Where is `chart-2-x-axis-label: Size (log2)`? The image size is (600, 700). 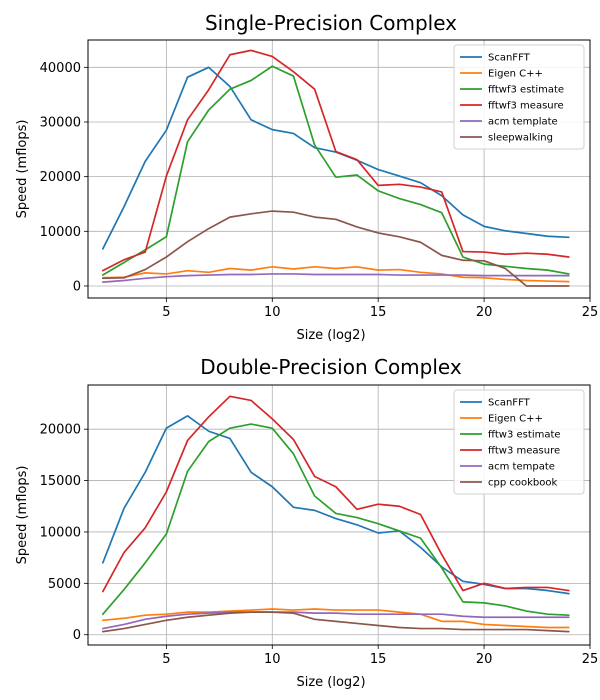 chart-2-x-axis-label: Size (log2) is located at coordinates (330, 682).